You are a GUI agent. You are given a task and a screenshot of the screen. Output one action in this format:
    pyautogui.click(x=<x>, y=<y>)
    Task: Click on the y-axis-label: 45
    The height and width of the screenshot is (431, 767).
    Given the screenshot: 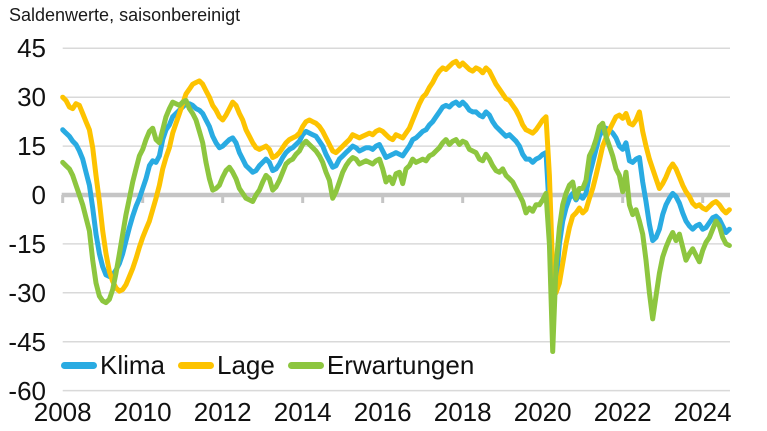 What is the action you would take?
    pyautogui.click(x=31, y=48)
    